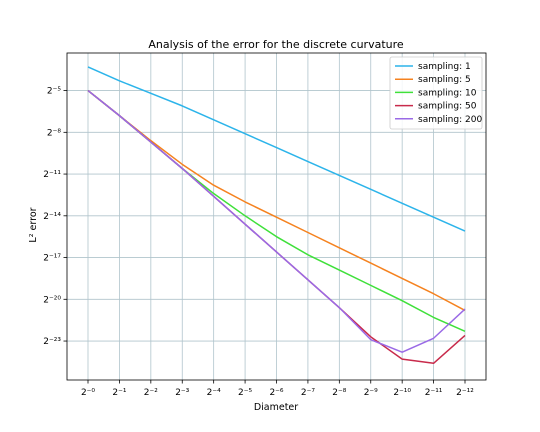 This screenshot has height=432, width=540. I want to click on y-tick-label: 2⁻²³, so click(52, 342).